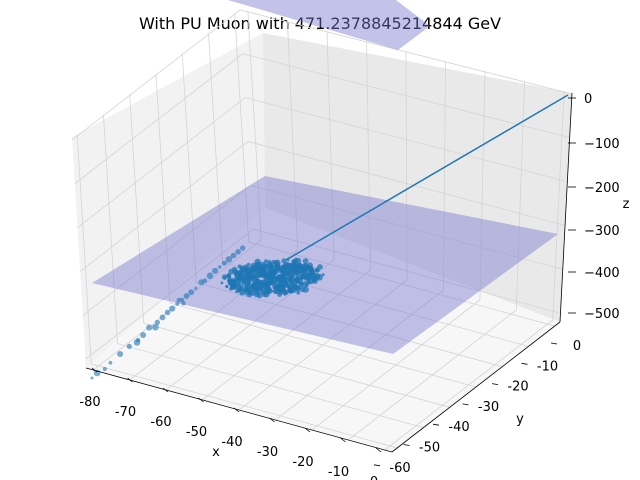  I want to click on x-tick-label: -50, so click(196, 432).